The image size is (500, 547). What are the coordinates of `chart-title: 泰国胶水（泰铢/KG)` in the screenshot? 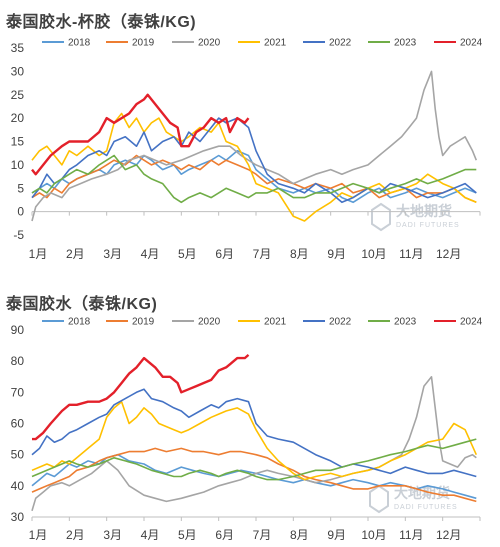 It's located at (82, 304).